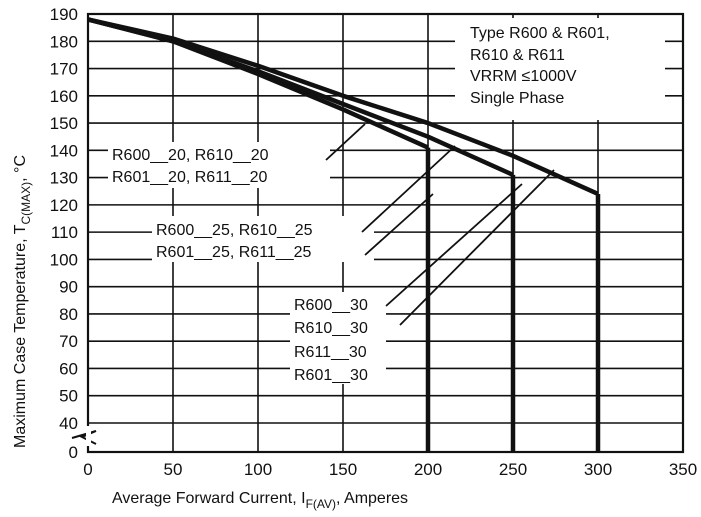 The height and width of the screenshot is (517, 701). What do you see at coordinates (189, 177) in the screenshot?
I see `label-20-line-2: R601__20, R611__20` at bounding box center [189, 177].